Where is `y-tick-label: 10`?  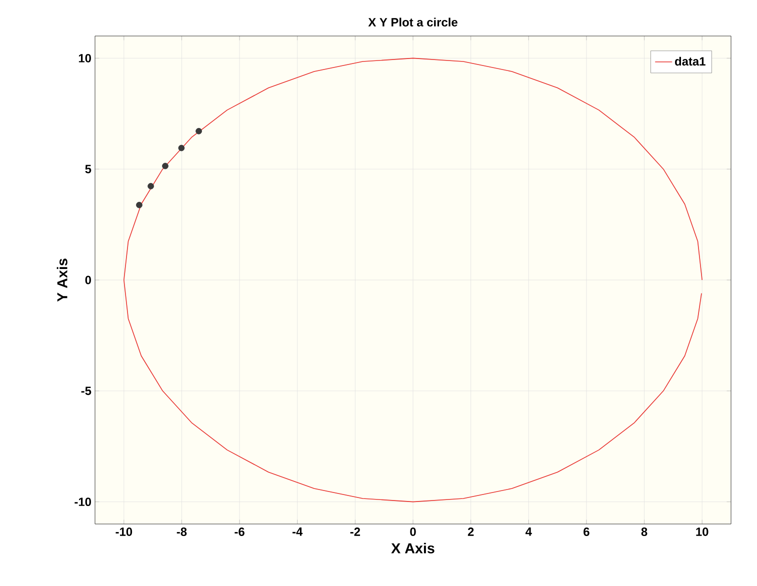 y-tick-label: 10 is located at coordinates (84, 58).